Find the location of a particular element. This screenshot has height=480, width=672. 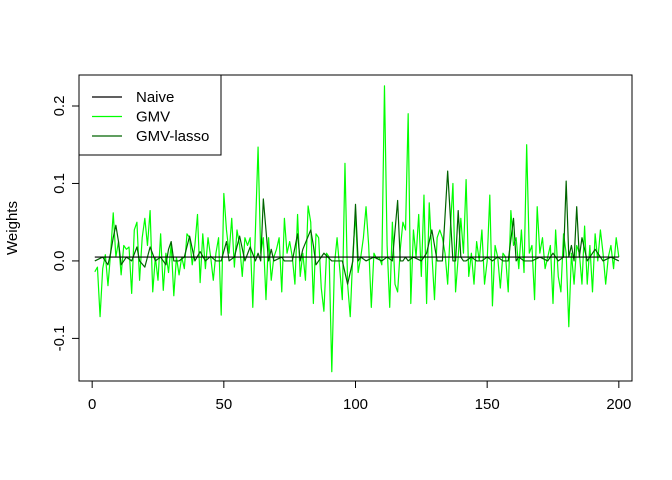

x-tick-label: 200 is located at coordinates (618, 404).